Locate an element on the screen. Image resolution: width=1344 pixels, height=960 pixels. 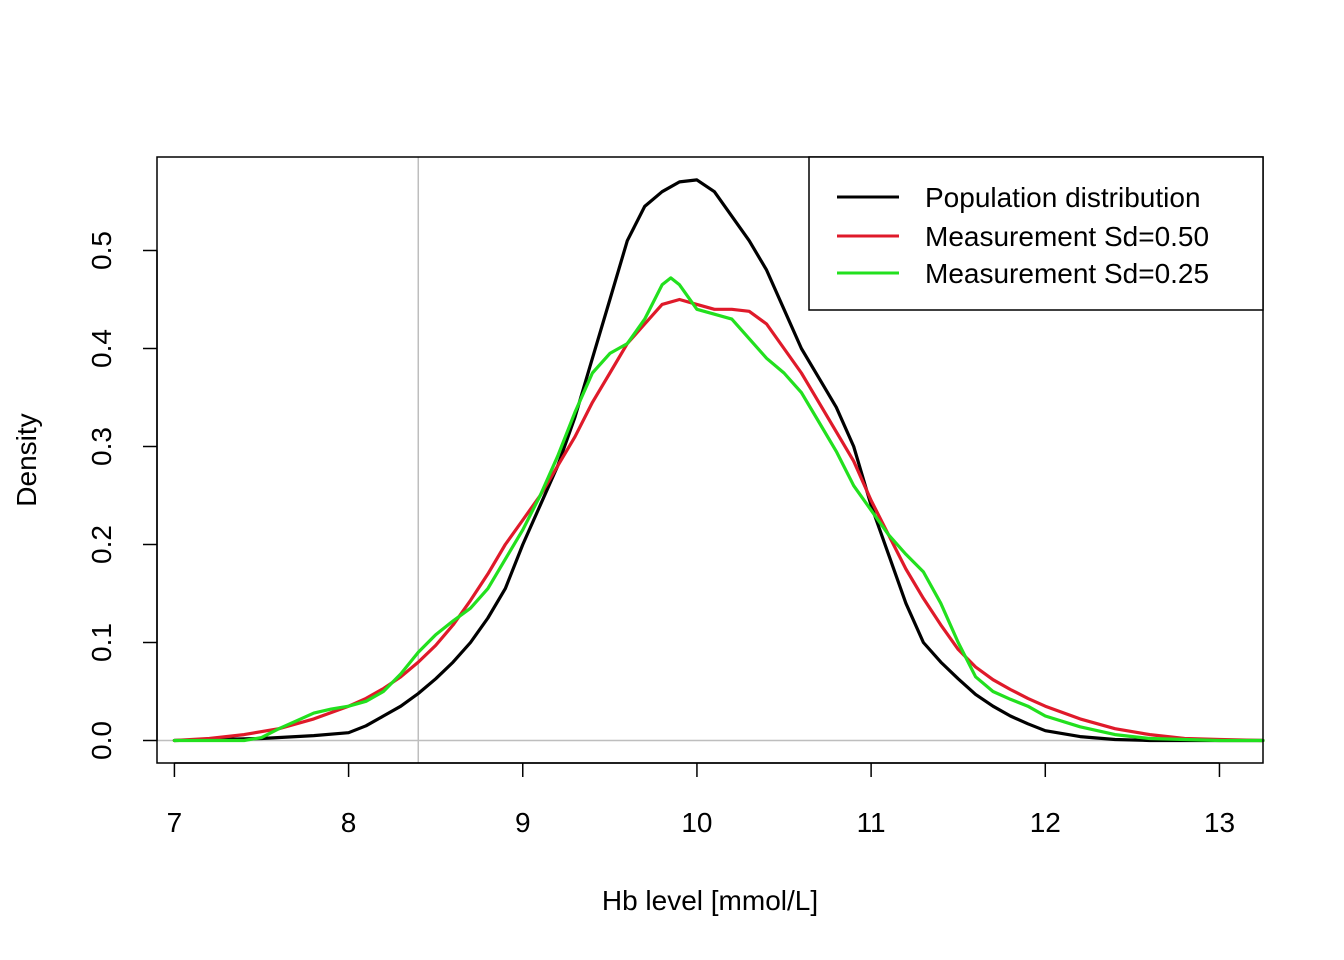
y-tick-label: 0.1 is located at coordinates (101, 642).